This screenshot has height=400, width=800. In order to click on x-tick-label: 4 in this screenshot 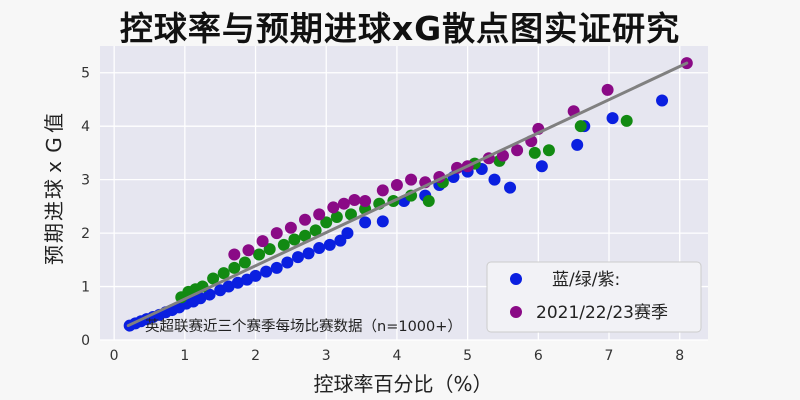, I will do `click(396, 356)`.